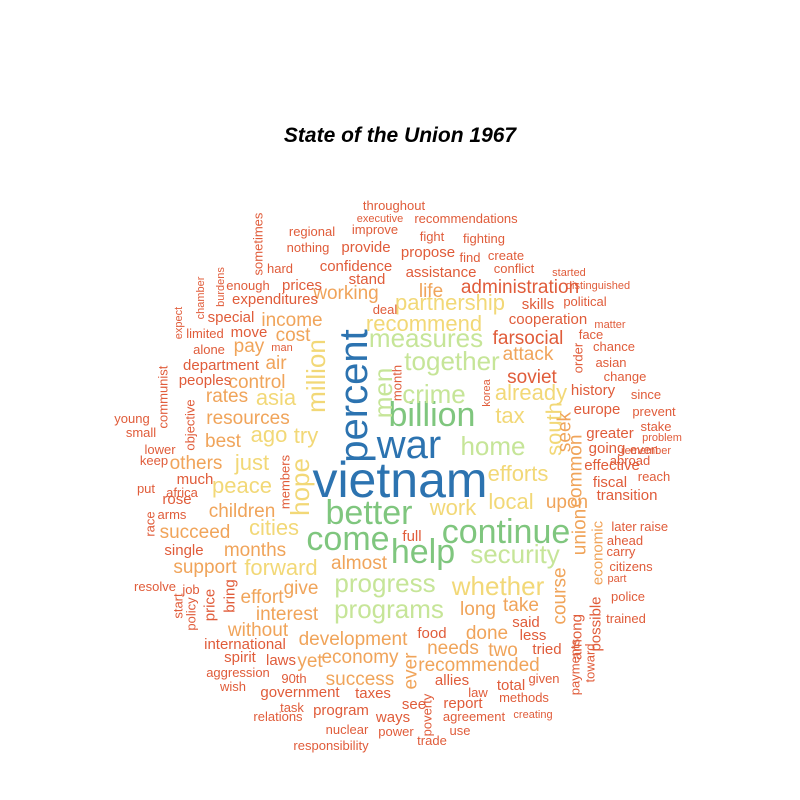 This screenshot has height=800, width=800. Describe the element at coordinates (360, 679) in the screenshot. I see `word-success: success` at that location.